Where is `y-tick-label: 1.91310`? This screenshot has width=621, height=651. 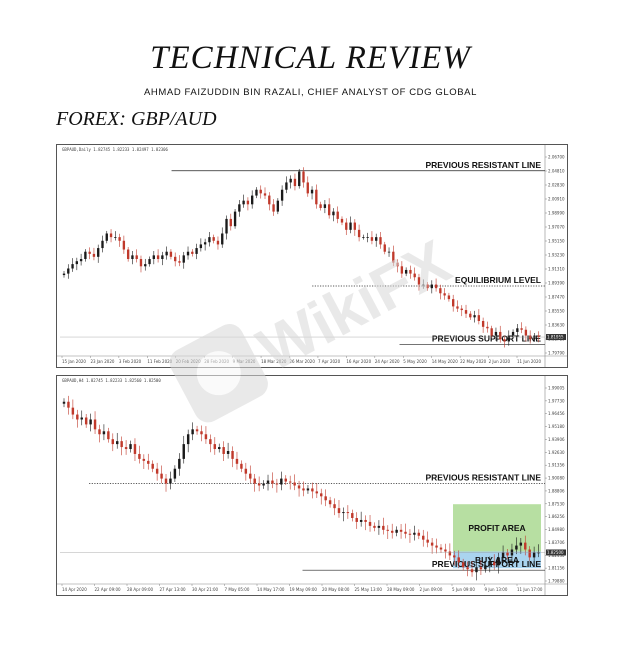 y-tick-label: 1.91310 is located at coordinates (556, 269).